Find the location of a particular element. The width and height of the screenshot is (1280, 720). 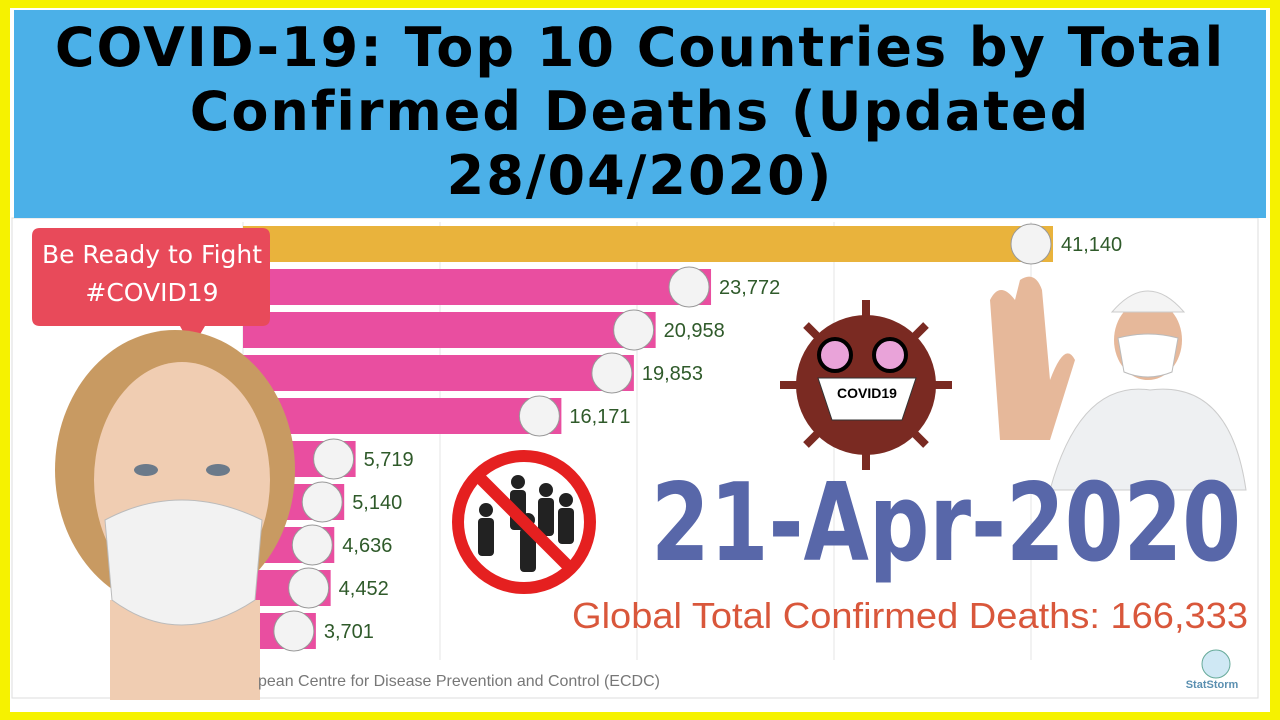

value-label: 4,452 is located at coordinates (364, 589).